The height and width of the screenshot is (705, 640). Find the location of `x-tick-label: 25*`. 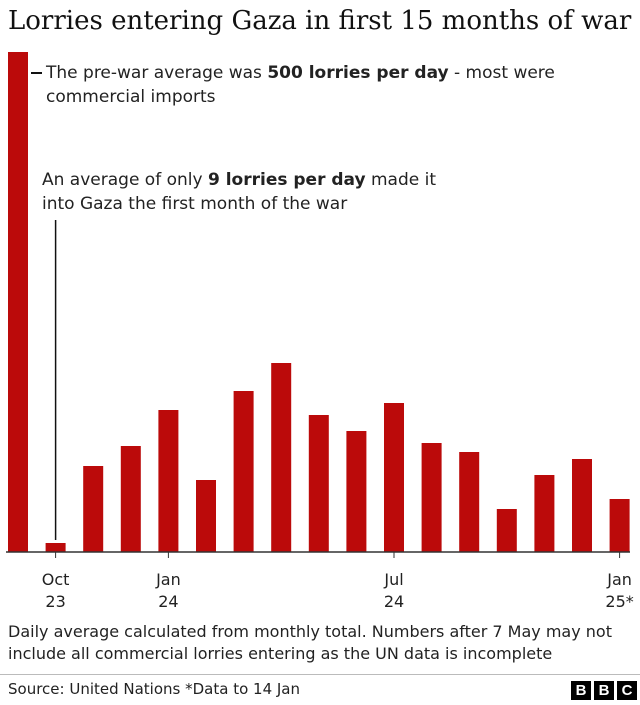

x-tick-label: 25* is located at coordinates (619, 601).